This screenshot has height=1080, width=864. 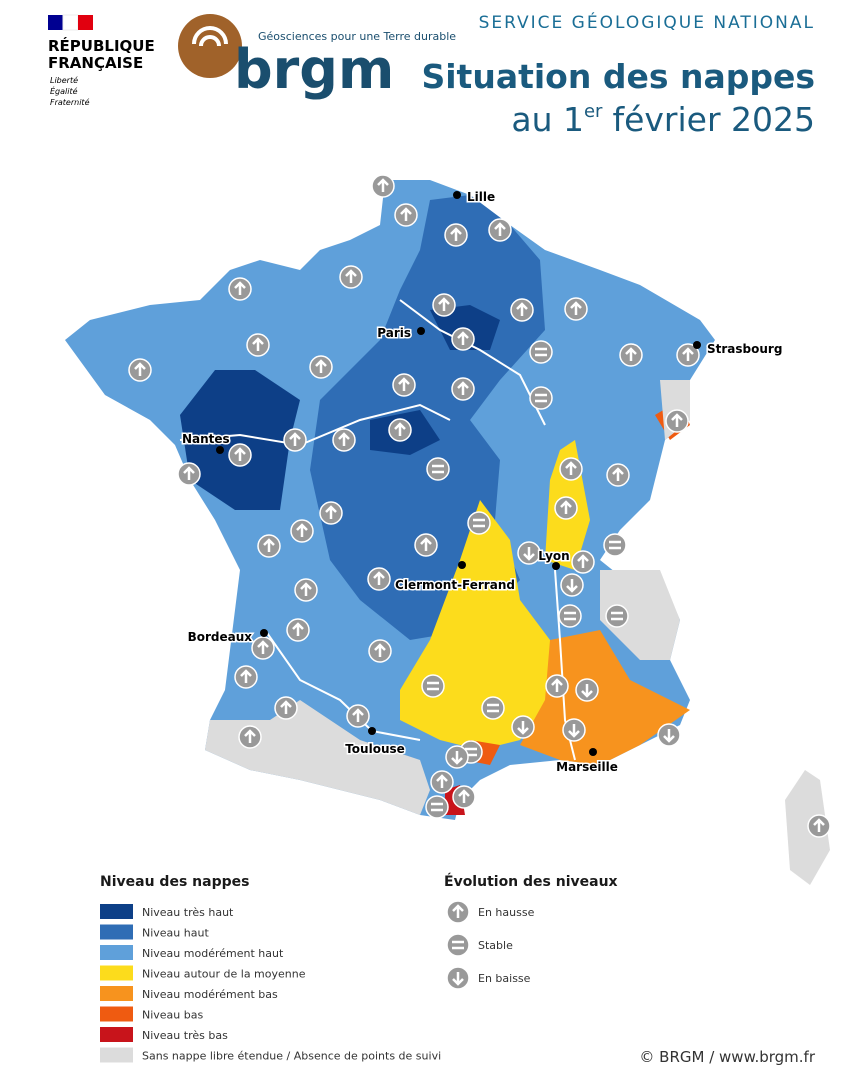 What do you see at coordinates (495, 945) in the screenshot?
I see `legend-label: Stable` at bounding box center [495, 945].